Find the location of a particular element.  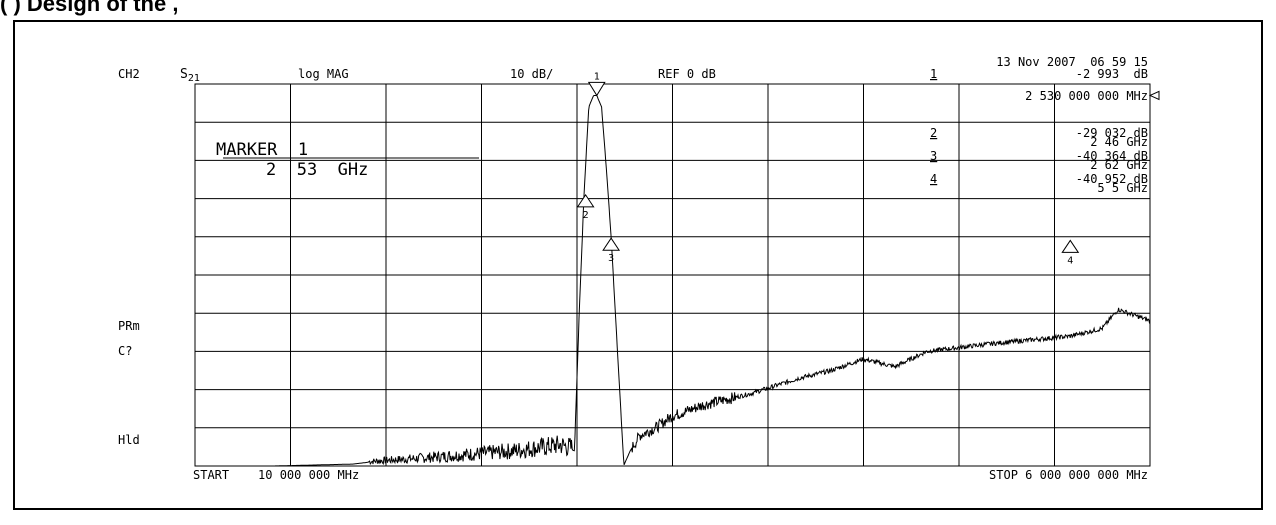

marker-layer: 1 2 3 4 is located at coordinates (828, 168).